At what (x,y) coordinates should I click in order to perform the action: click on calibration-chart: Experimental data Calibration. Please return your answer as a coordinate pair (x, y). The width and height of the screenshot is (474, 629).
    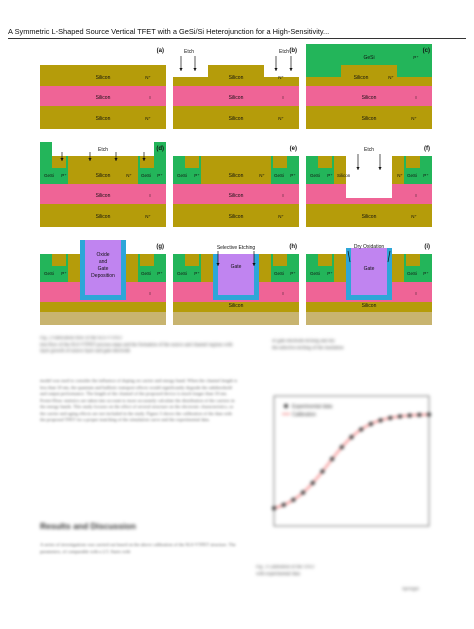
    Looking at the image, I should click on (351, 461).